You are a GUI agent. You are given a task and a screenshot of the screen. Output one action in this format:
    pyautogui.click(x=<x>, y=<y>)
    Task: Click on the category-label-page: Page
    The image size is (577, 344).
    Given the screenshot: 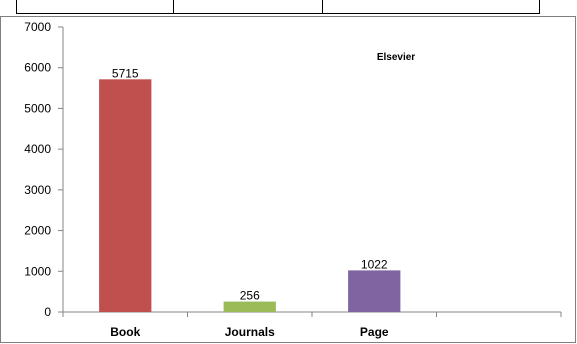 What is the action you would take?
    pyautogui.click(x=374, y=332)
    